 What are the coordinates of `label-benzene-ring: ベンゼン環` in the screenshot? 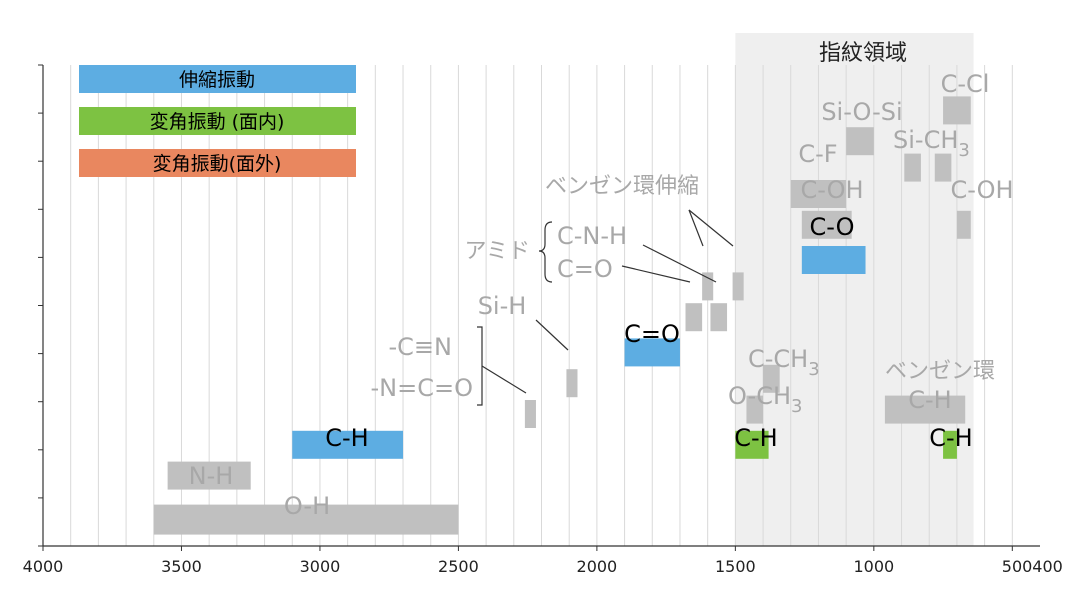 It's located at (940, 371).